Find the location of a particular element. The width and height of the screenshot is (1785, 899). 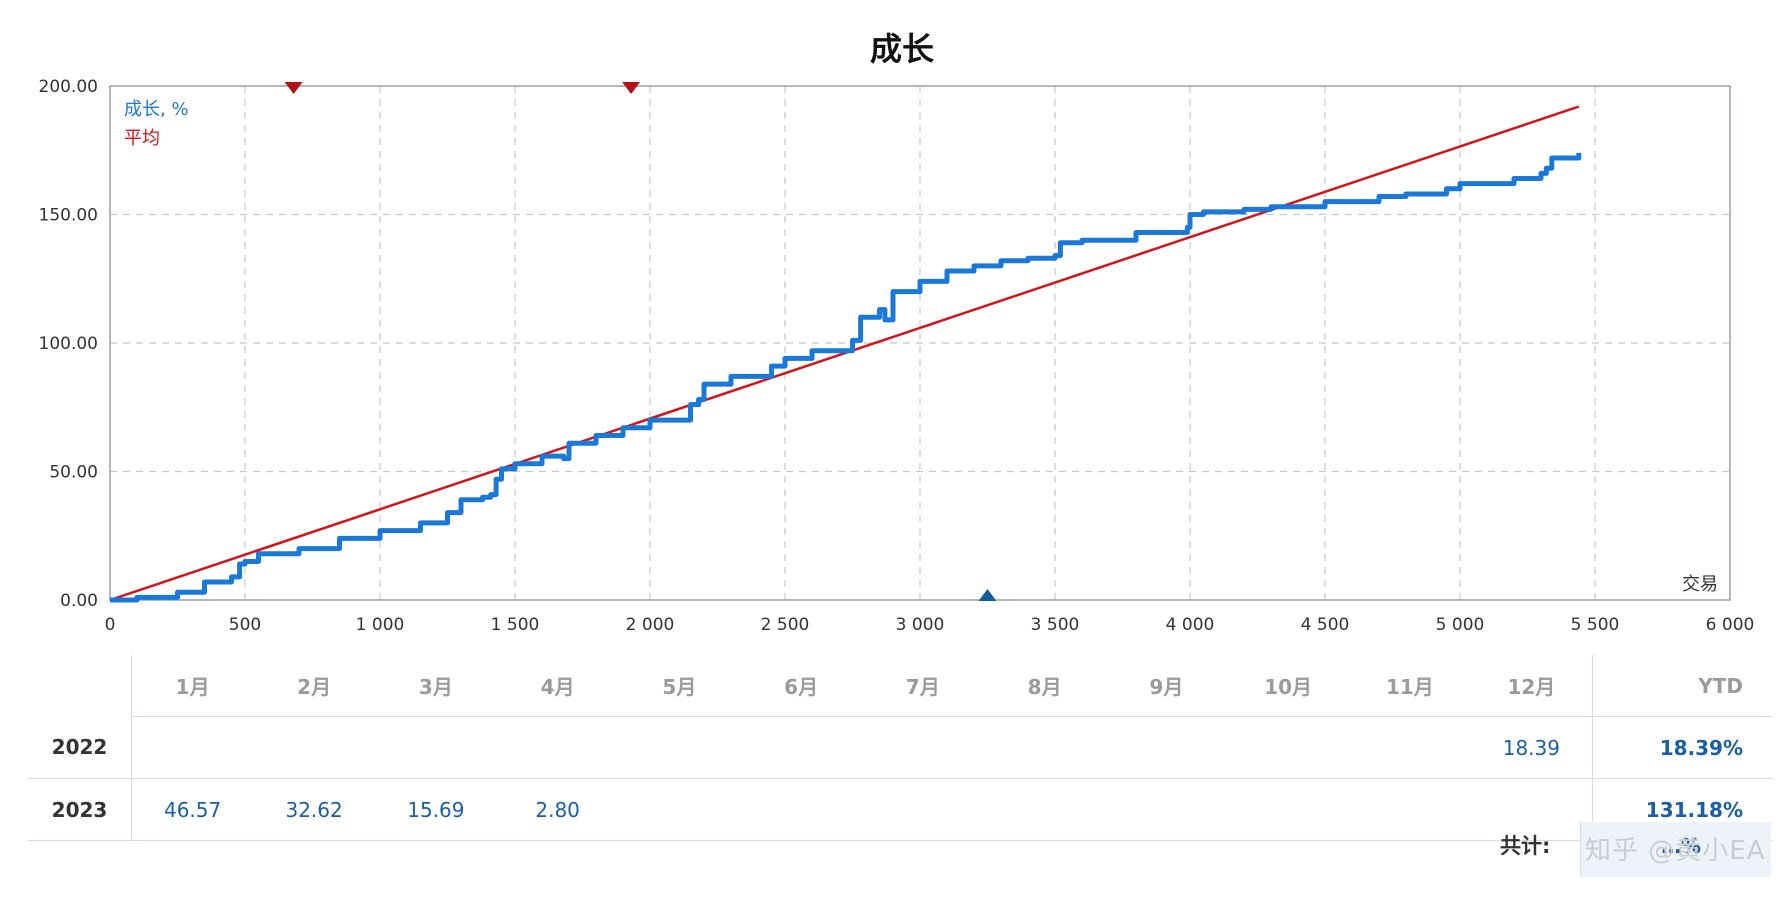

total-value: …% is located at coordinates (1681, 846).